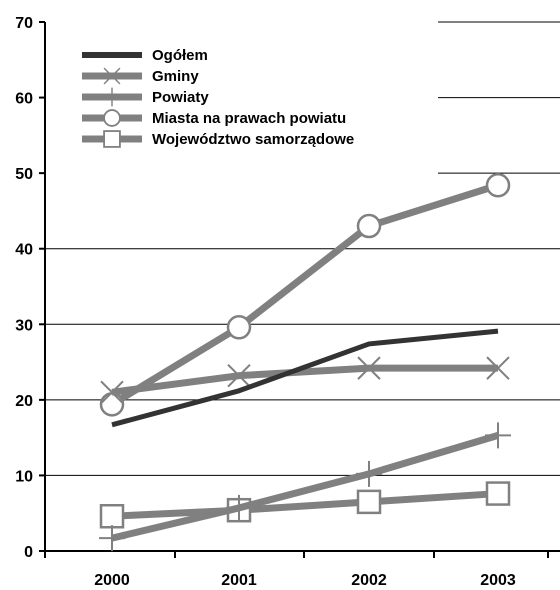 Image resolution: width=560 pixels, height=590 pixels. Describe the element at coordinates (239, 580) in the screenshot. I see `x-tick-label: 2001` at that location.